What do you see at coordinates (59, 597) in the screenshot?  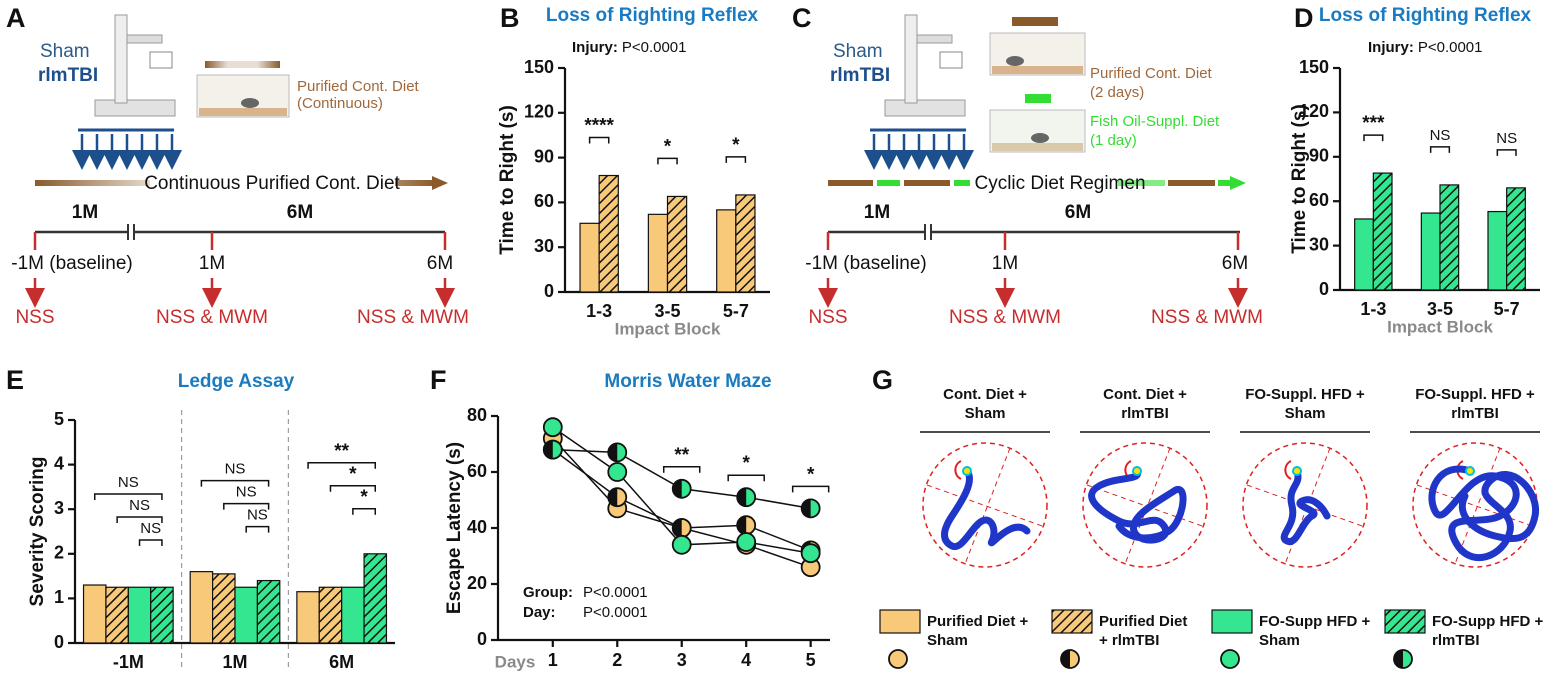 I see `y-tick-label: 1` at bounding box center [59, 597].